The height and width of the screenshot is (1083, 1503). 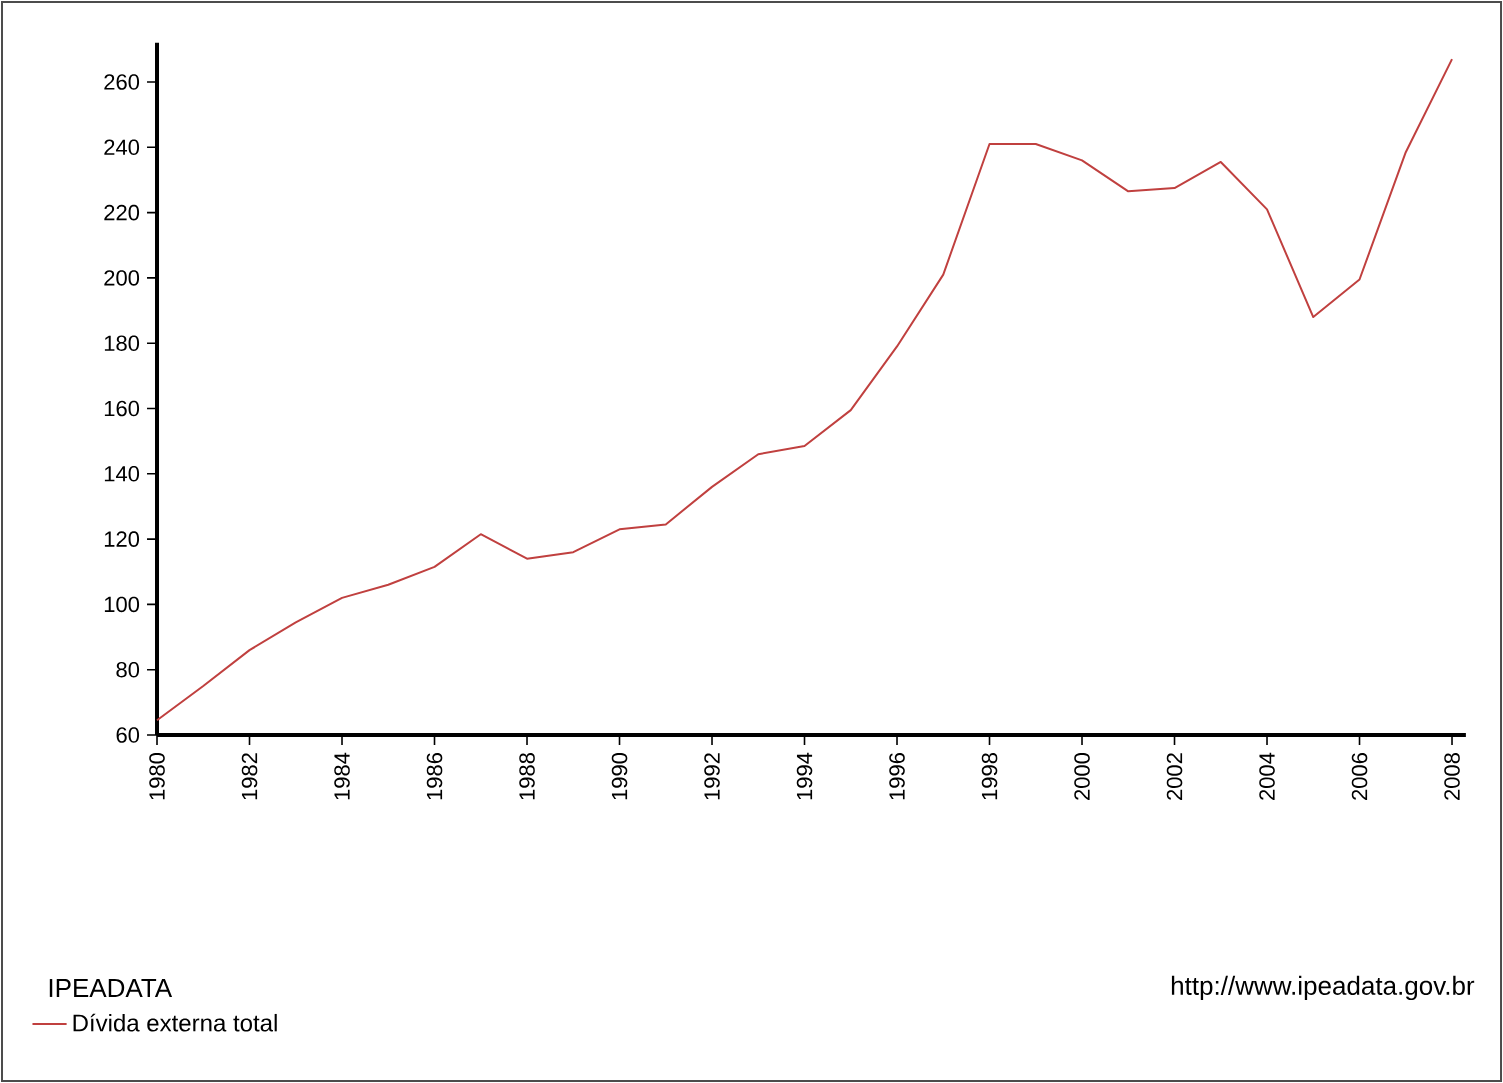 What do you see at coordinates (122, 539) in the screenshot?
I see `y-tick-label: 120` at bounding box center [122, 539].